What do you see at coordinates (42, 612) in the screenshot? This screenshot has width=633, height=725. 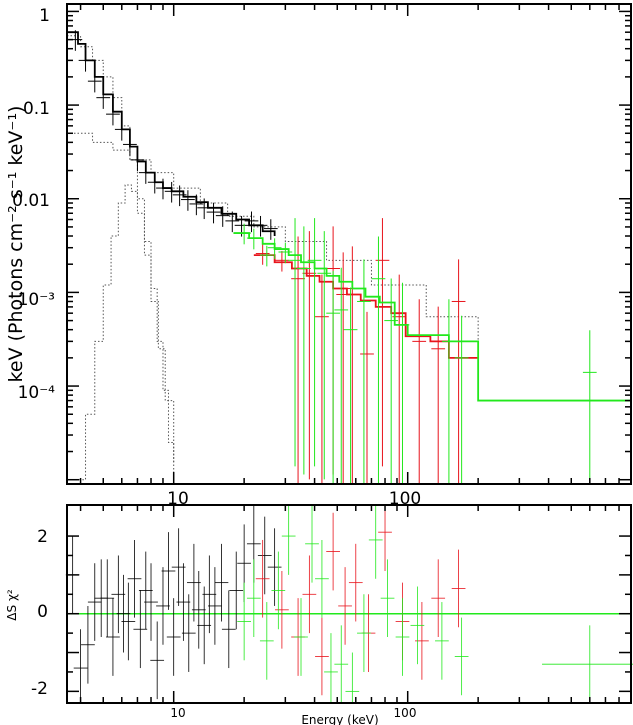 I see `resid-y-tick-label-0: 0` at bounding box center [42, 612].